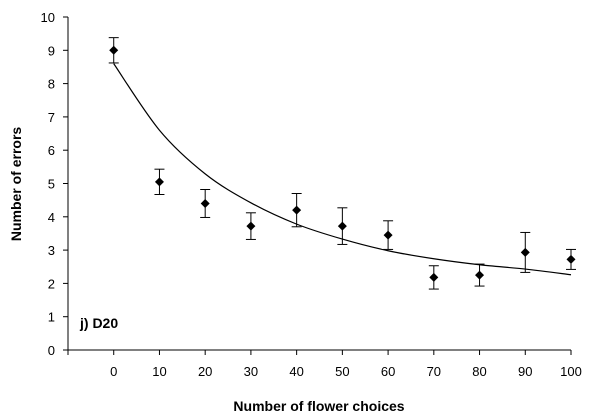  I want to click on x-axis: 0 10 20 30 40 50 60 70 80 90 100, so click(324, 364).